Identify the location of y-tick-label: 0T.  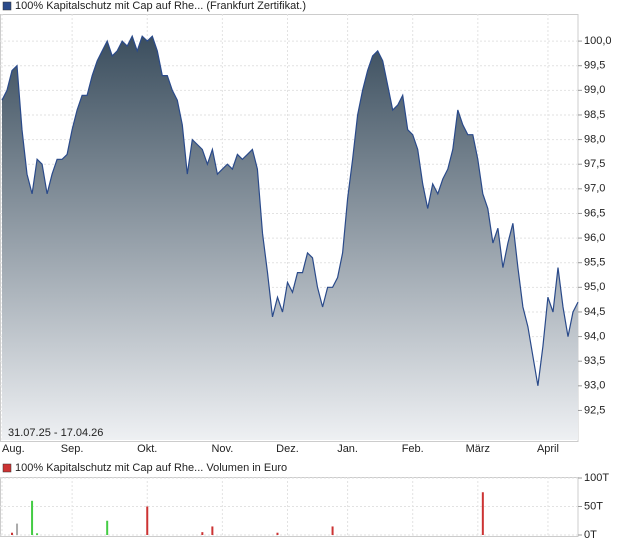
(590, 535).